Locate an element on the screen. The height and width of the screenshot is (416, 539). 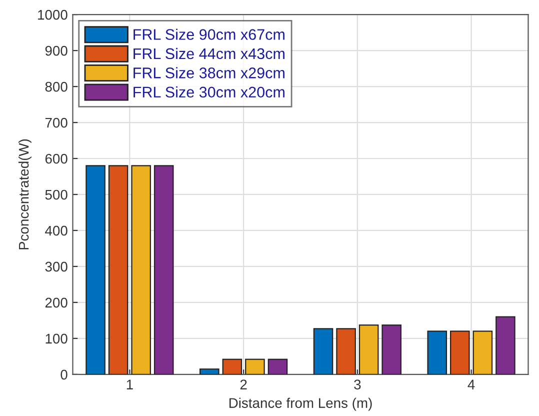
legend-label: FRL Size 30cm x20cm is located at coordinates (209, 92).